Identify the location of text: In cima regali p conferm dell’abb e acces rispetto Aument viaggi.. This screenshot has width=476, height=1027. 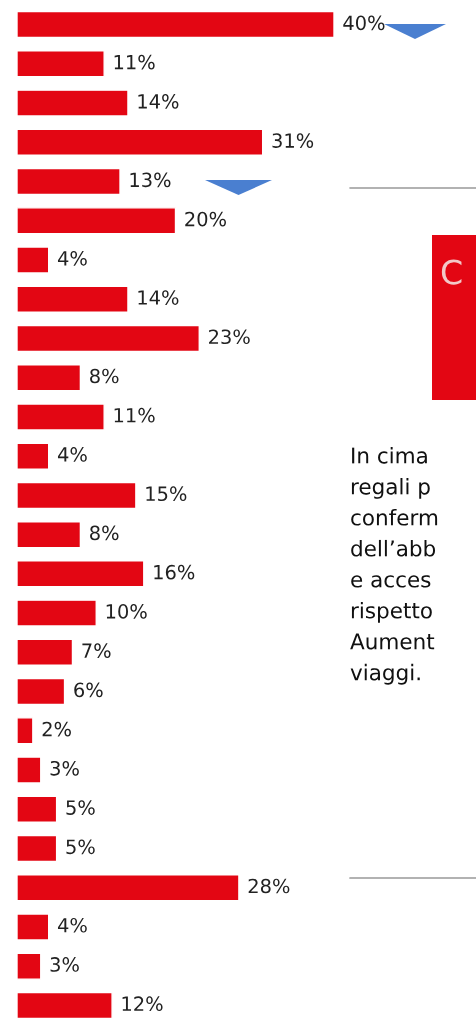
(394, 566).